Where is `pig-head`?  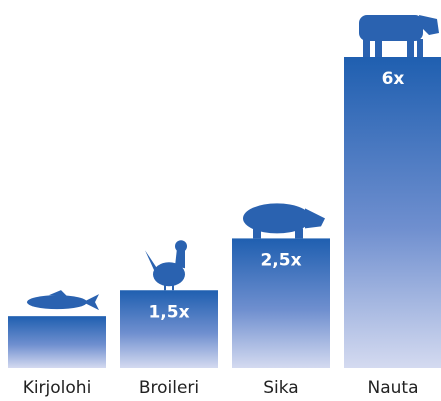
pig-head is located at coordinates (315, 218).